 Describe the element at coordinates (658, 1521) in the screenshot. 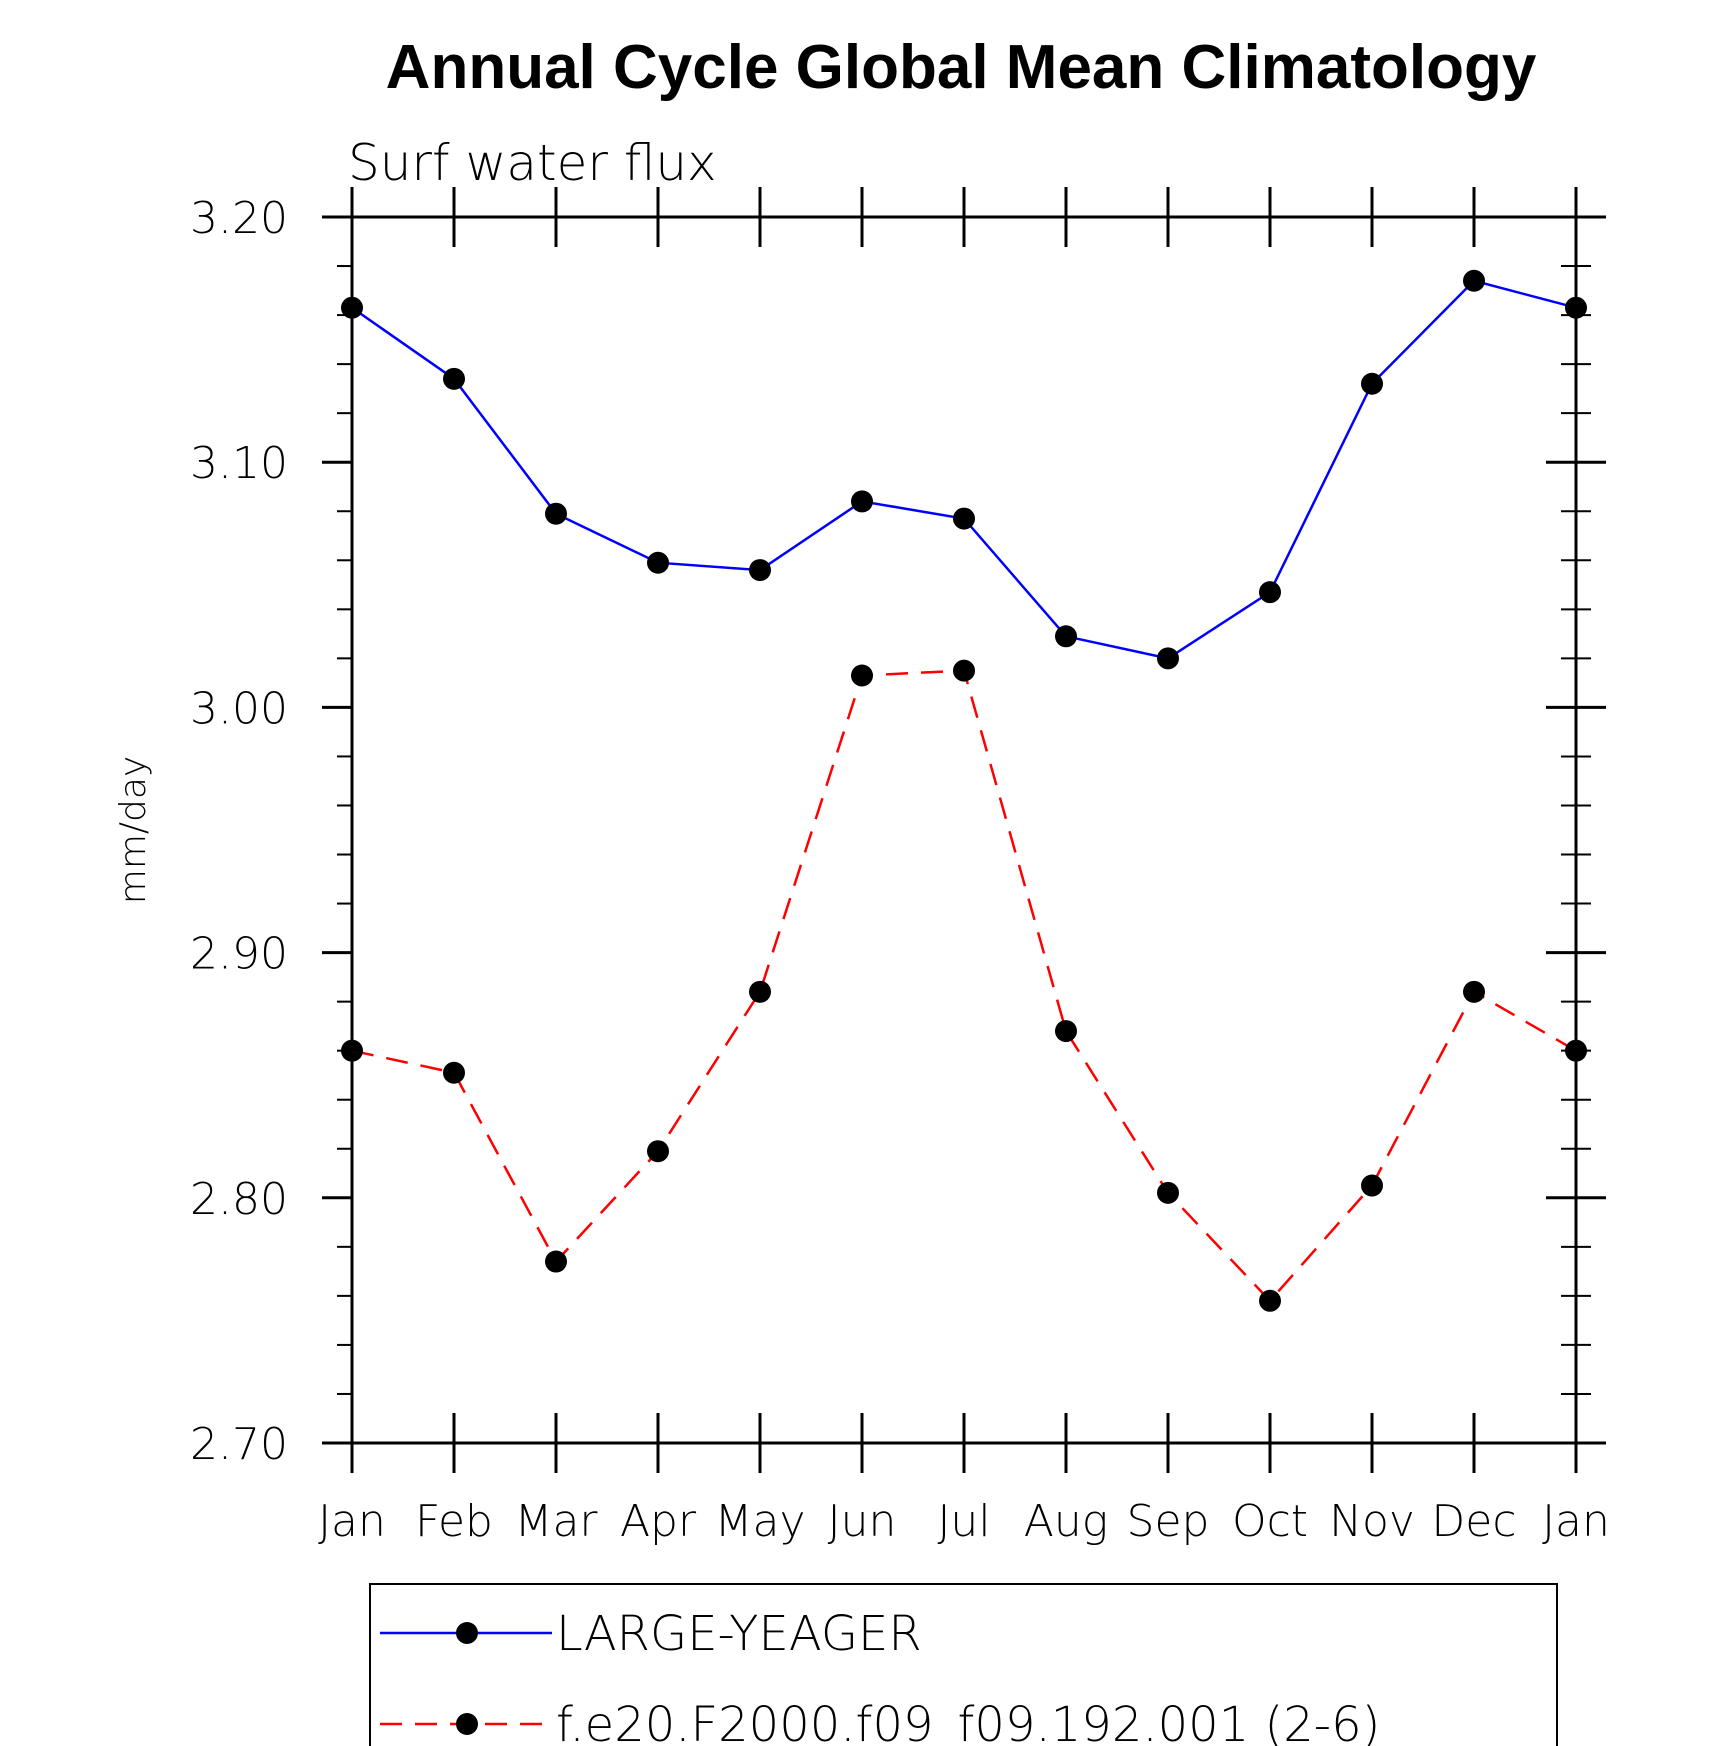

I see `x-tick-label: Apr` at that location.